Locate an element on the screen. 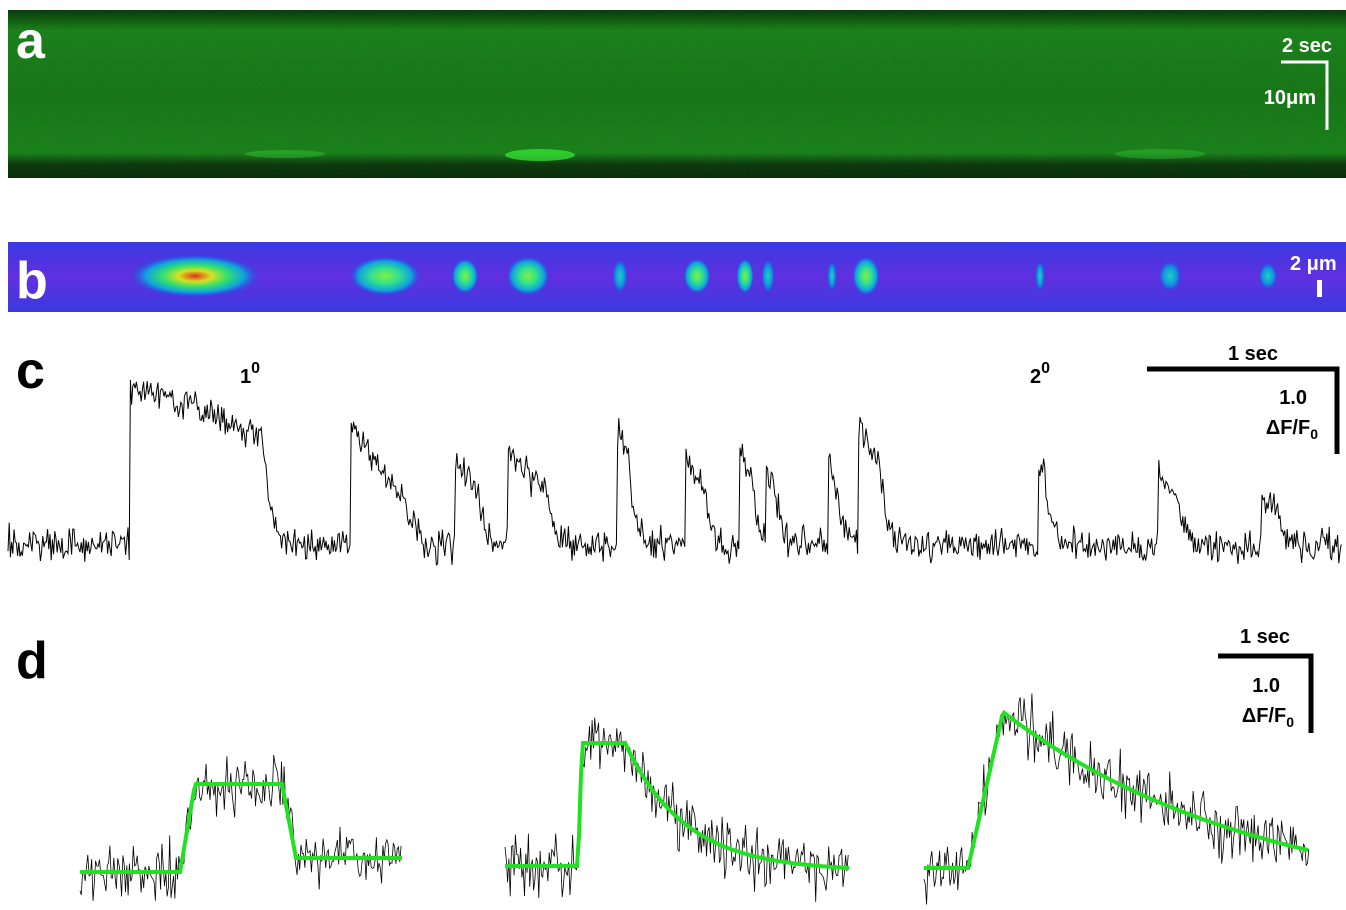 The width and height of the screenshot is (1346, 910). panel-label: a is located at coordinates (31, 41).